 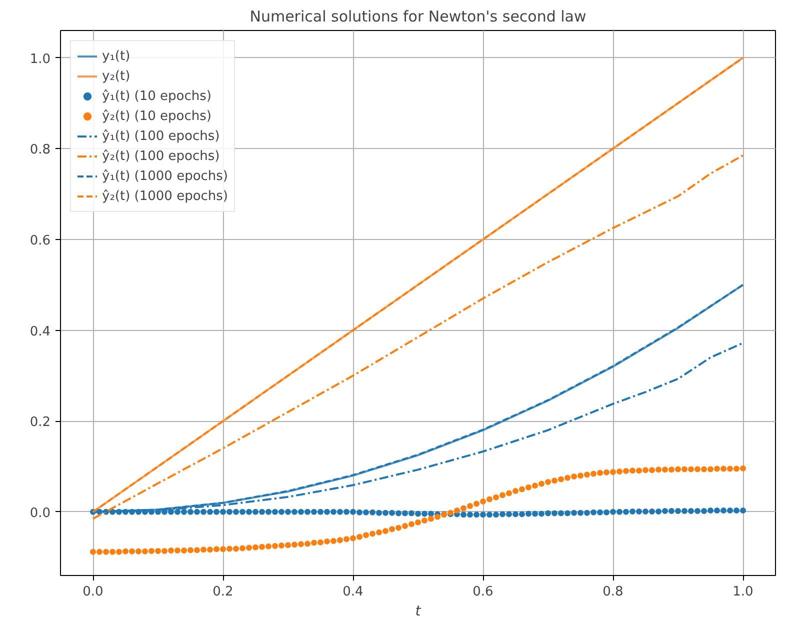 I want to click on y-tick-label: 0.6, so click(x=40, y=240).